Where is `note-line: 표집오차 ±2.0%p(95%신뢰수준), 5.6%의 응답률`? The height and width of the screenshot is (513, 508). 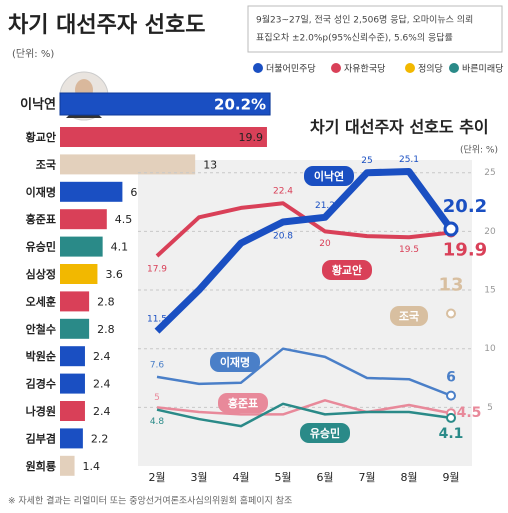 note-line: 표집오차 ±2.0%p(95%신뢰수준), 5.6%의 응답률 is located at coordinates (354, 38).